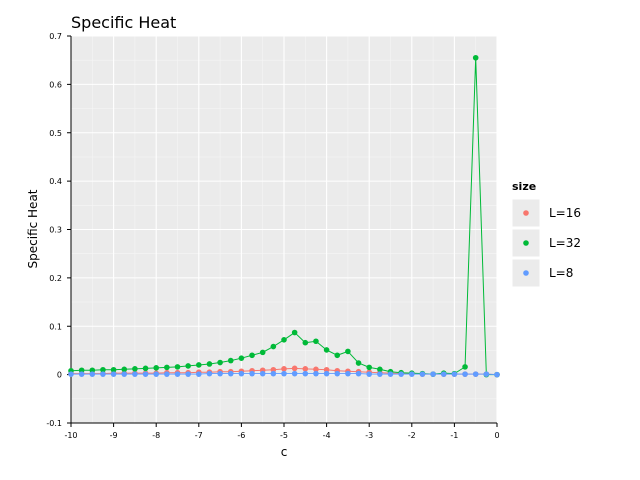  Describe the element at coordinates (369, 435) in the screenshot. I see `x-tick-label: -3` at that location.